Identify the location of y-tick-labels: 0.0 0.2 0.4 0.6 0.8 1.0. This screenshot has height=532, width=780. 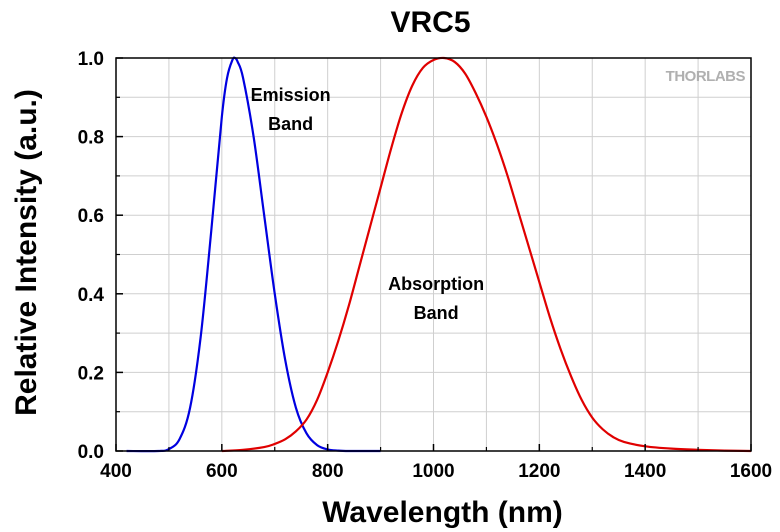
(91, 256).